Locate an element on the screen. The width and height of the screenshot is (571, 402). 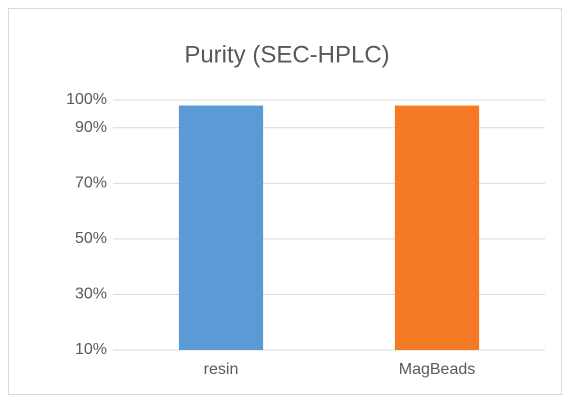
y-tick-label: 10% is located at coordinates (91, 349).